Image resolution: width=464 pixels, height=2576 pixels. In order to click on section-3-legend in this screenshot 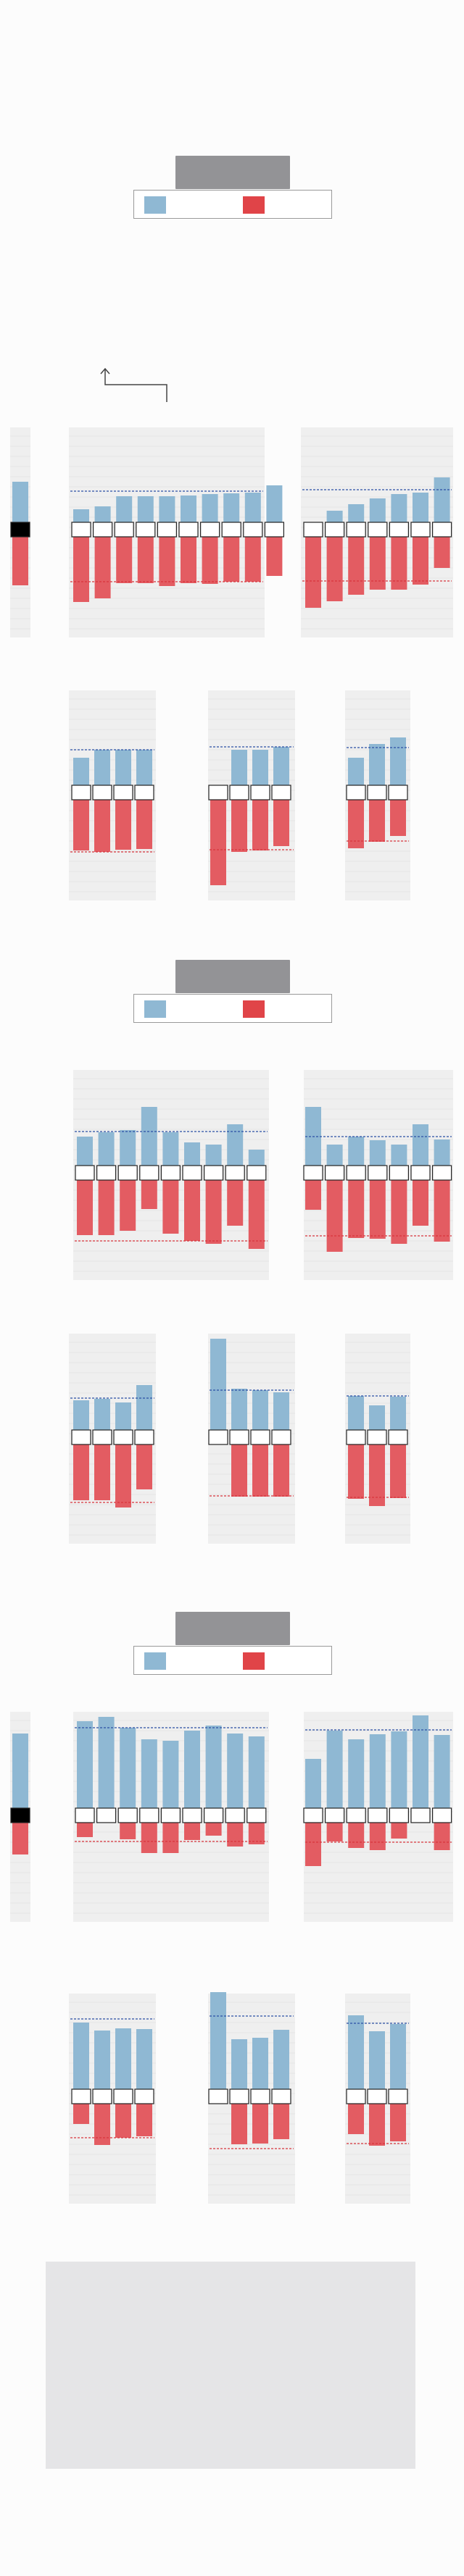, I will do `click(233, 1660)`.